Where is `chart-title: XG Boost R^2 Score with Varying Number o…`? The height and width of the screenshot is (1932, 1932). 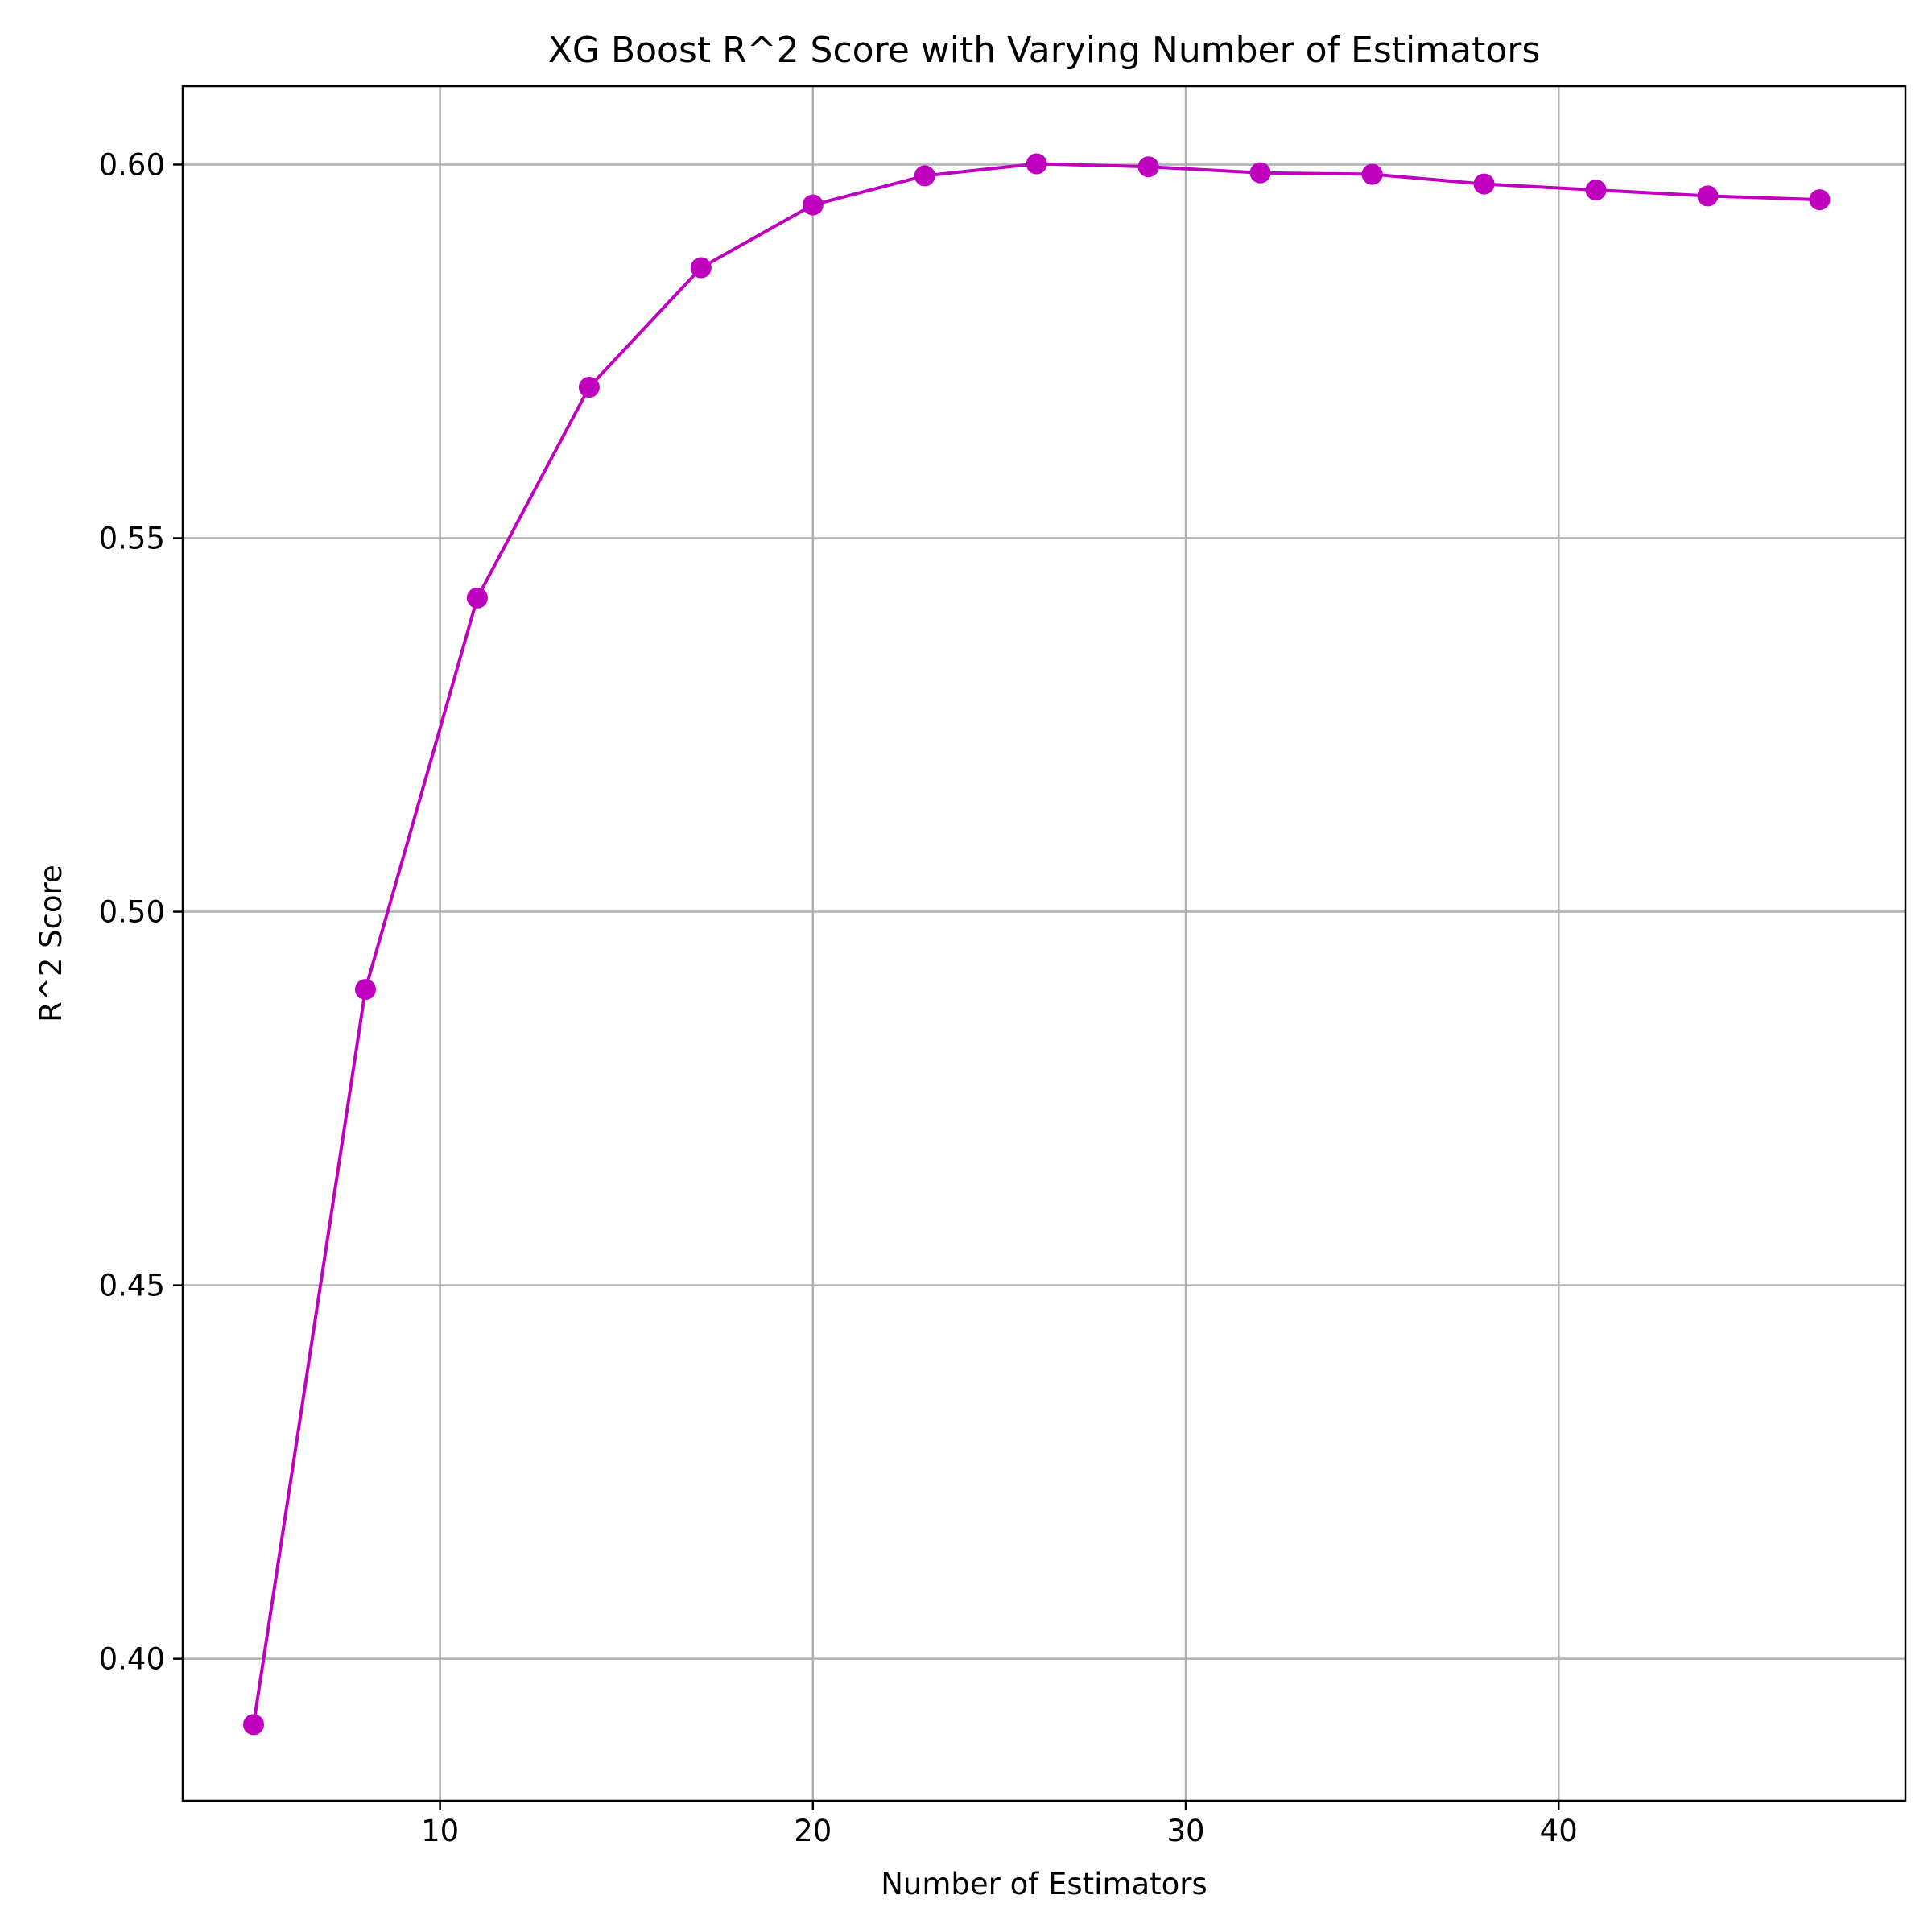 chart-title: XG Boost R^2 Score with Varying Number o… is located at coordinates (1044, 50).